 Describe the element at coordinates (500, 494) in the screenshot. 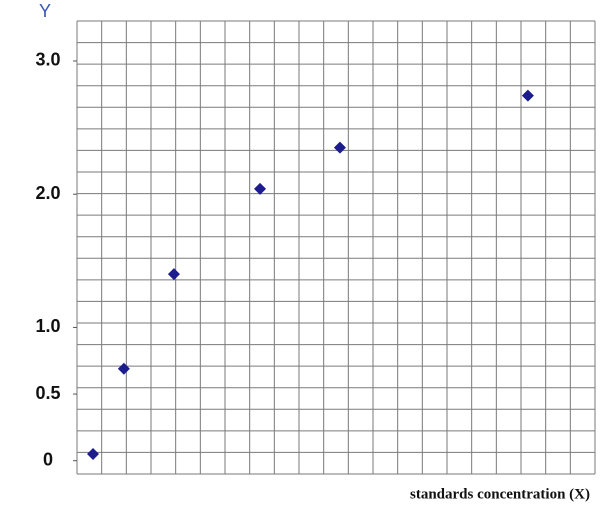

I see `x-axis-label: standards concentration (X)` at that location.